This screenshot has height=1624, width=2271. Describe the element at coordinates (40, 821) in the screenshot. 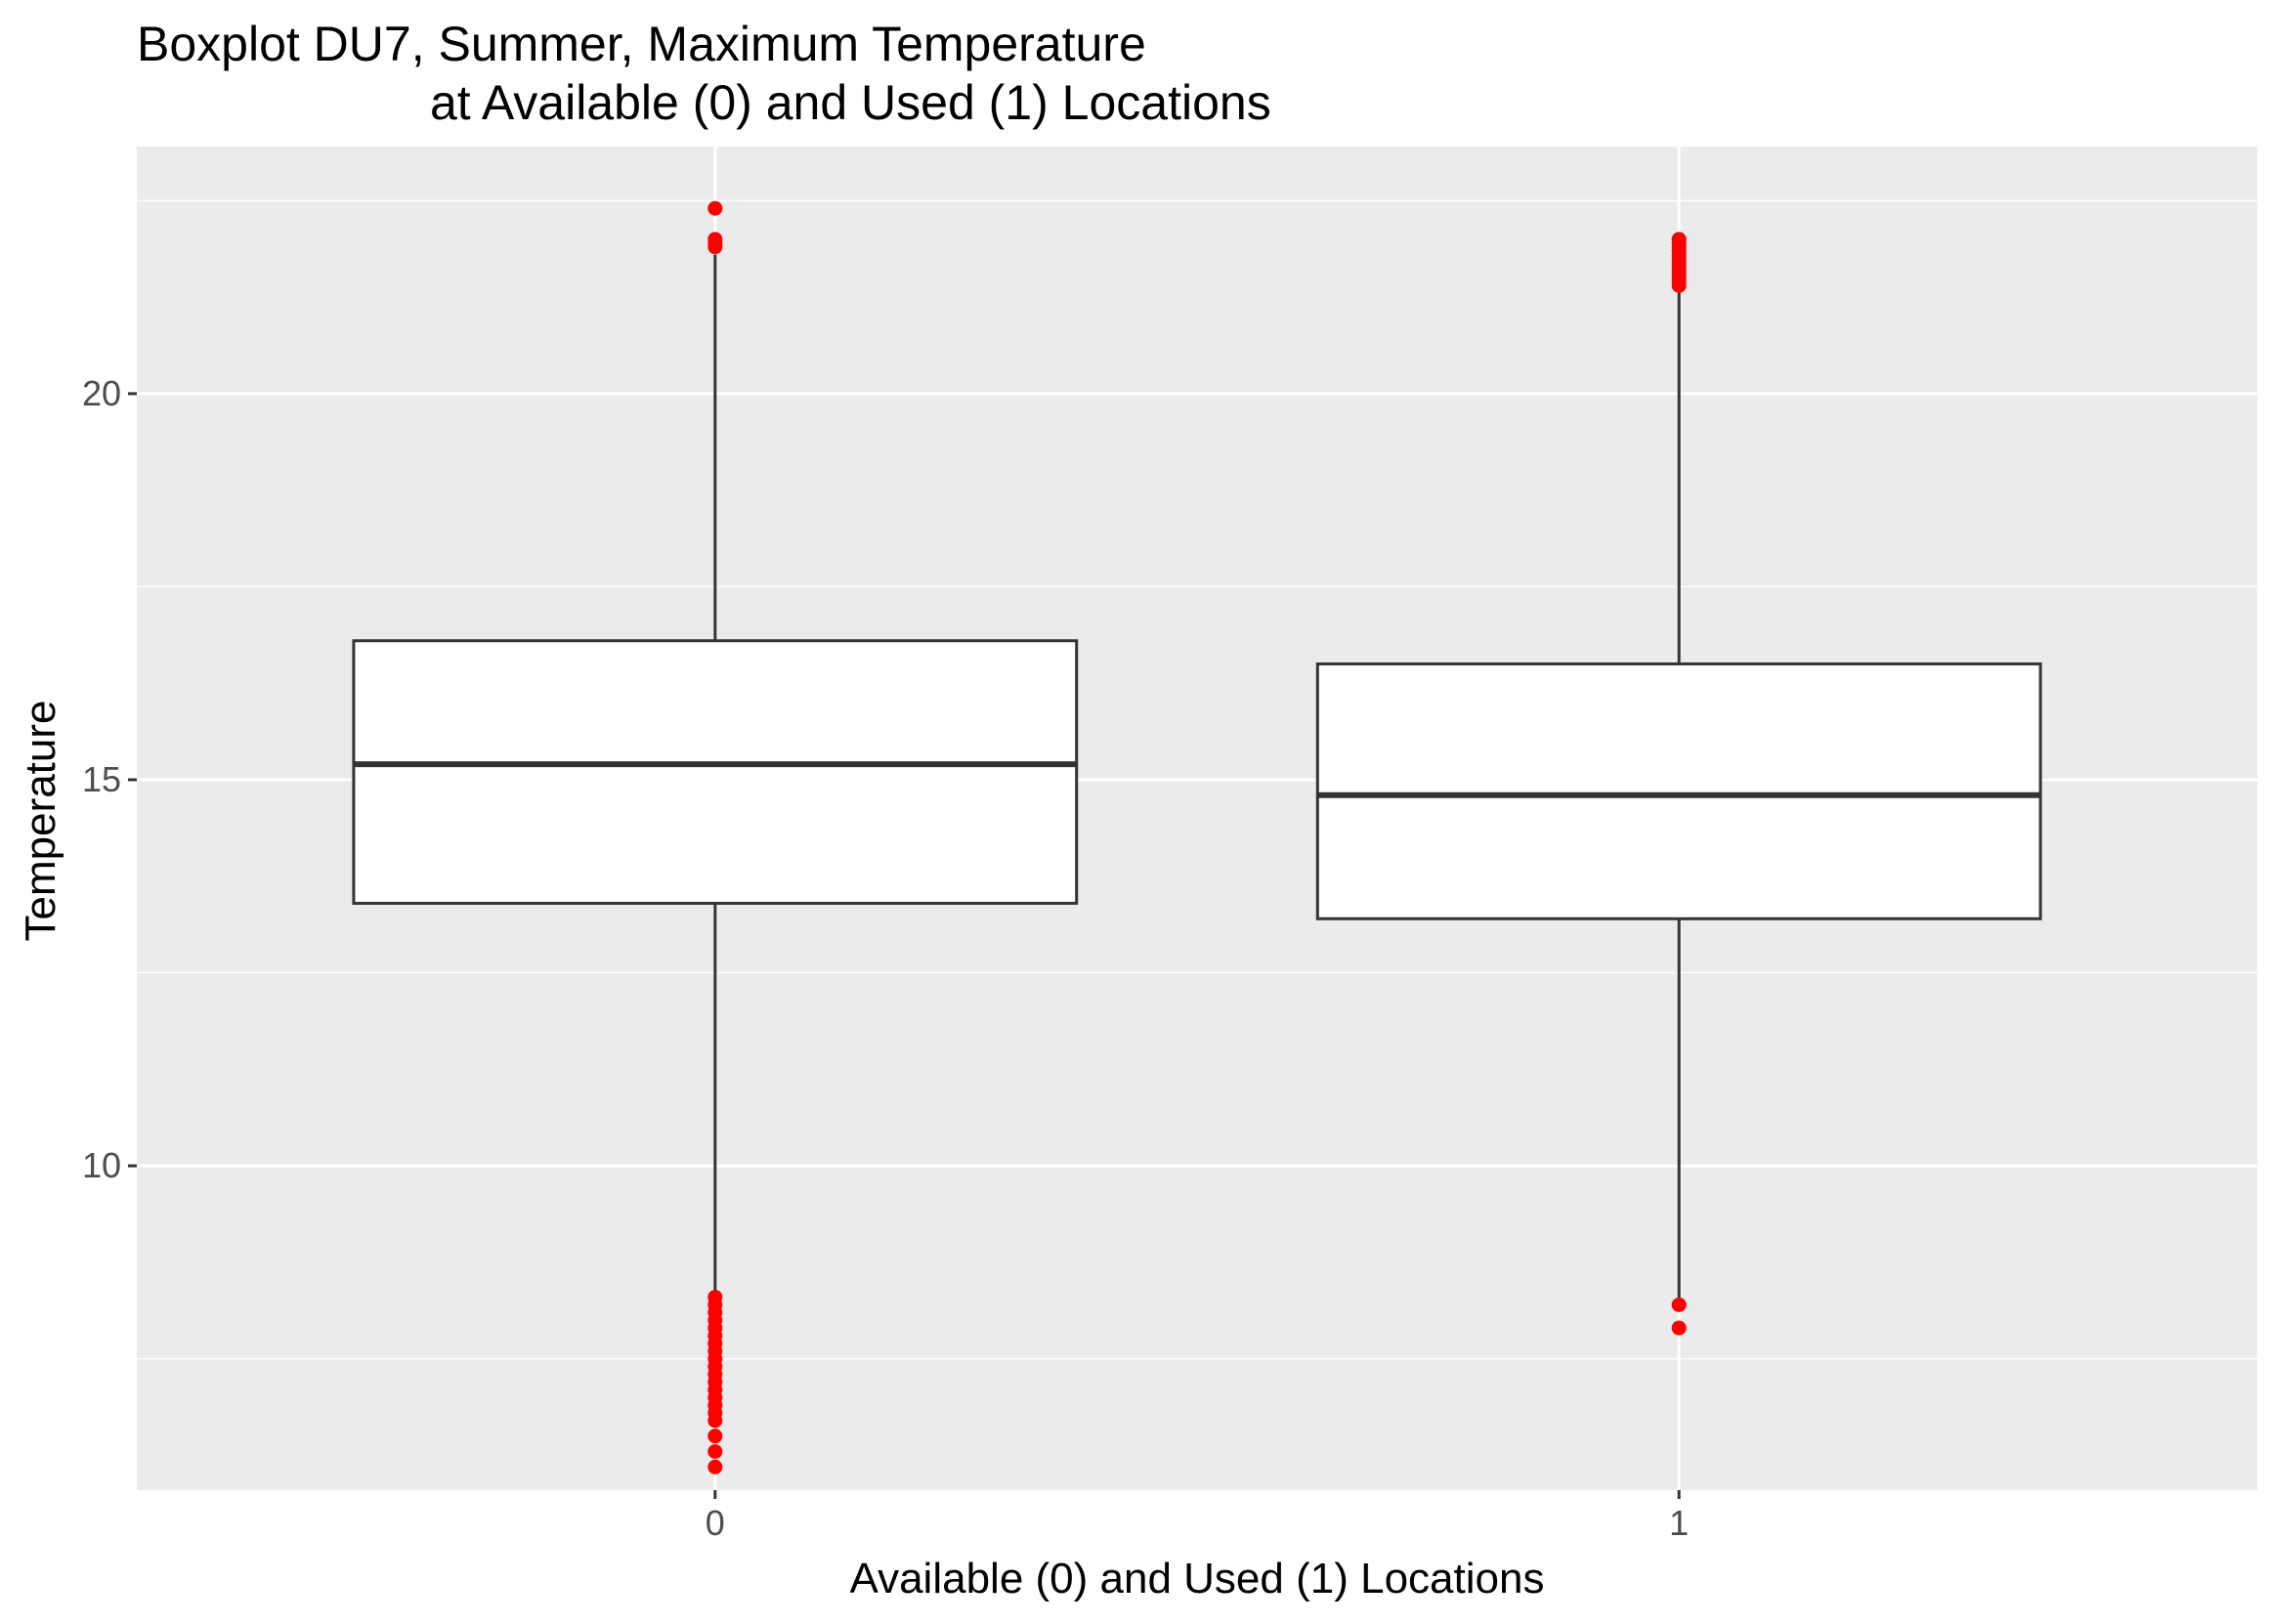

I see `y-axis-title: Temperature` at that location.